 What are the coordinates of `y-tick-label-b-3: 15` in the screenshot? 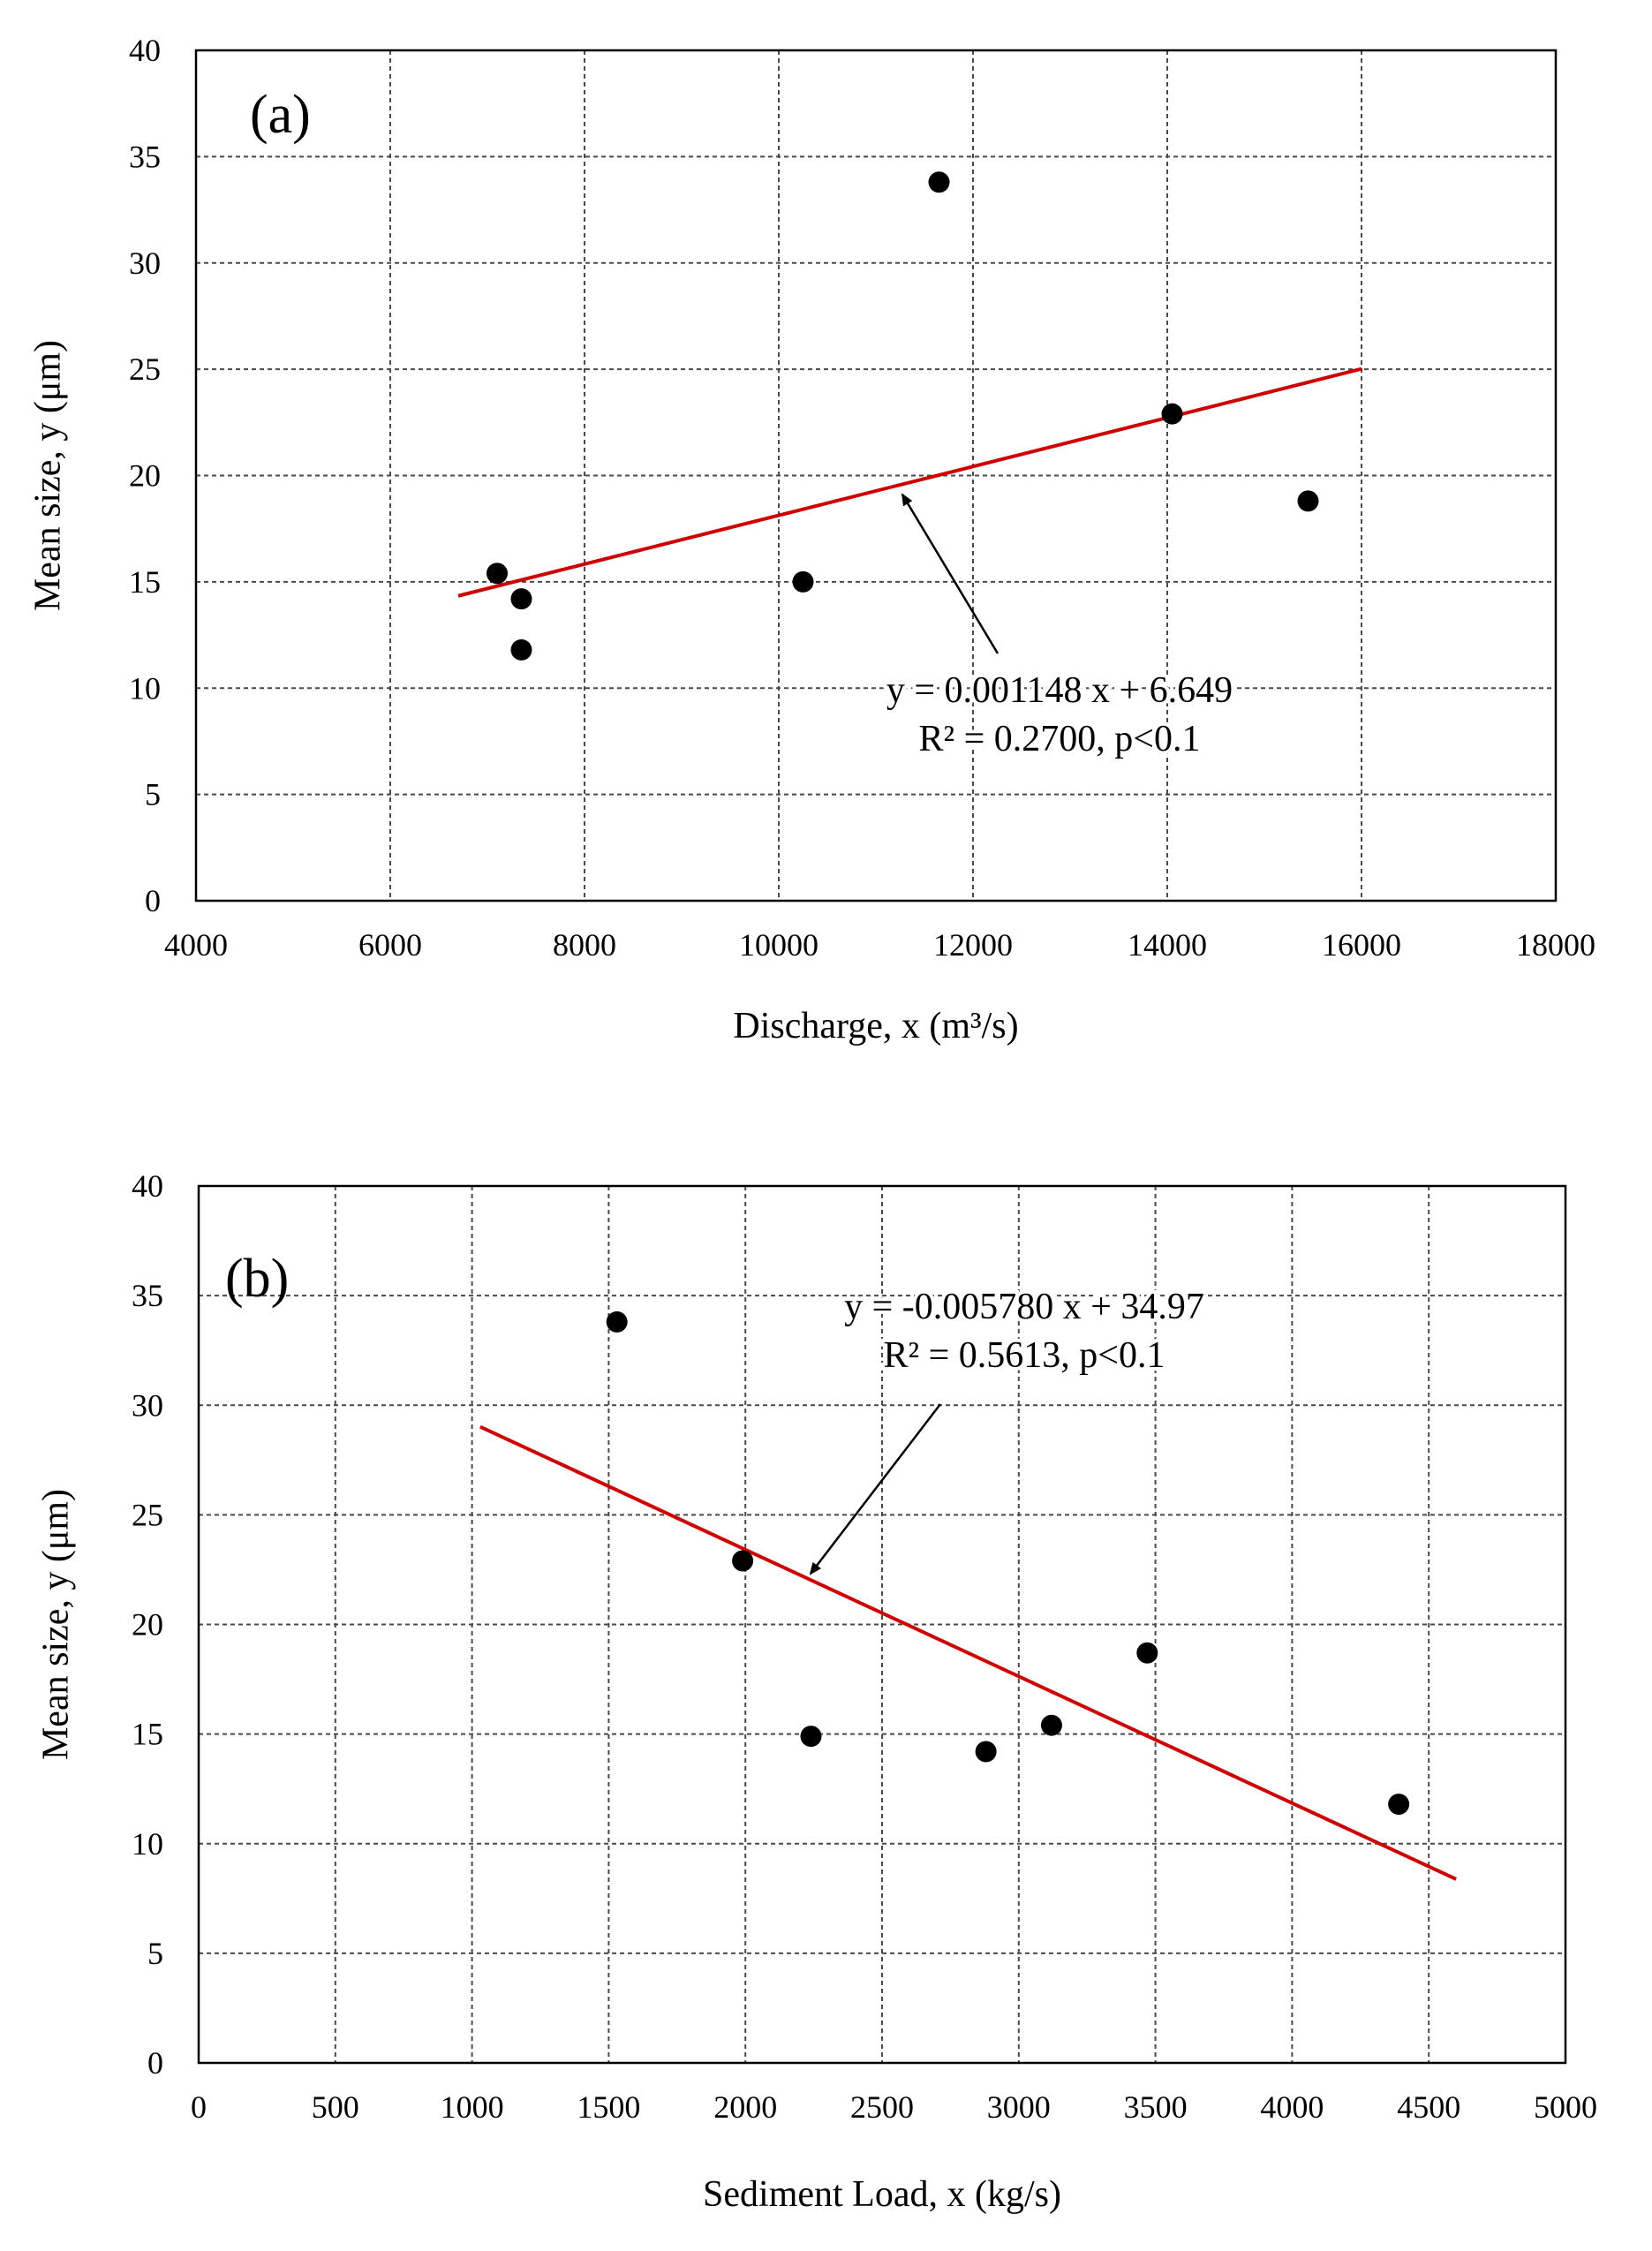 It's located at (147, 1735).